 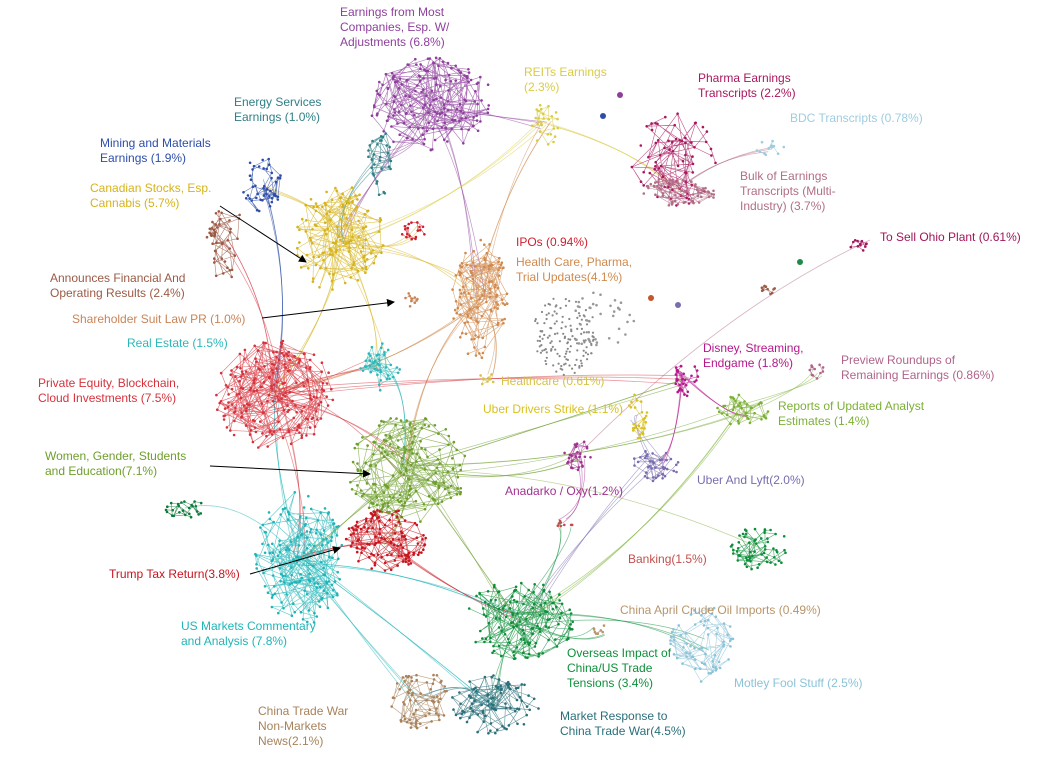 What do you see at coordinates (117, 293) in the screenshot?
I see `cluster-label-line: Operating Results (2.4%)` at bounding box center [117, 293].